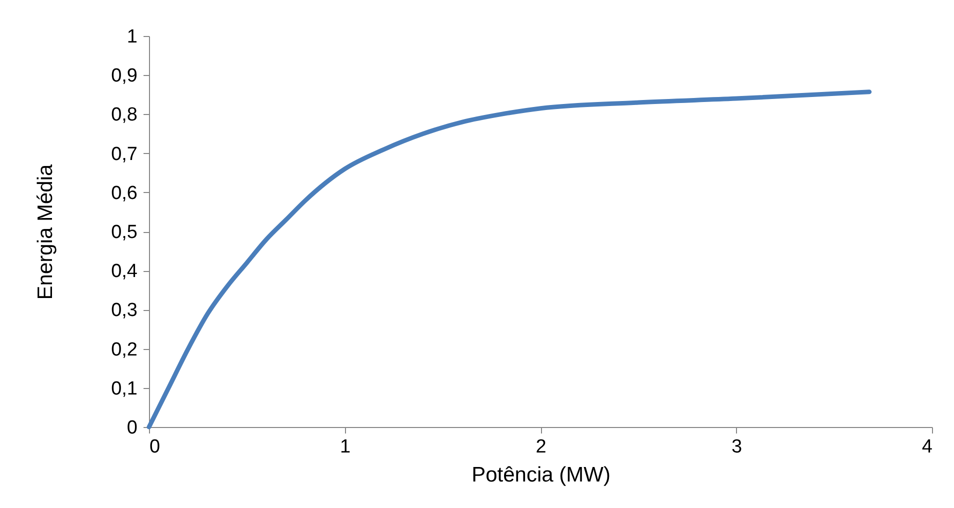 This screenshot has width=954, height=508. I want to click on y-tick-label: 0, so click(132, 428).